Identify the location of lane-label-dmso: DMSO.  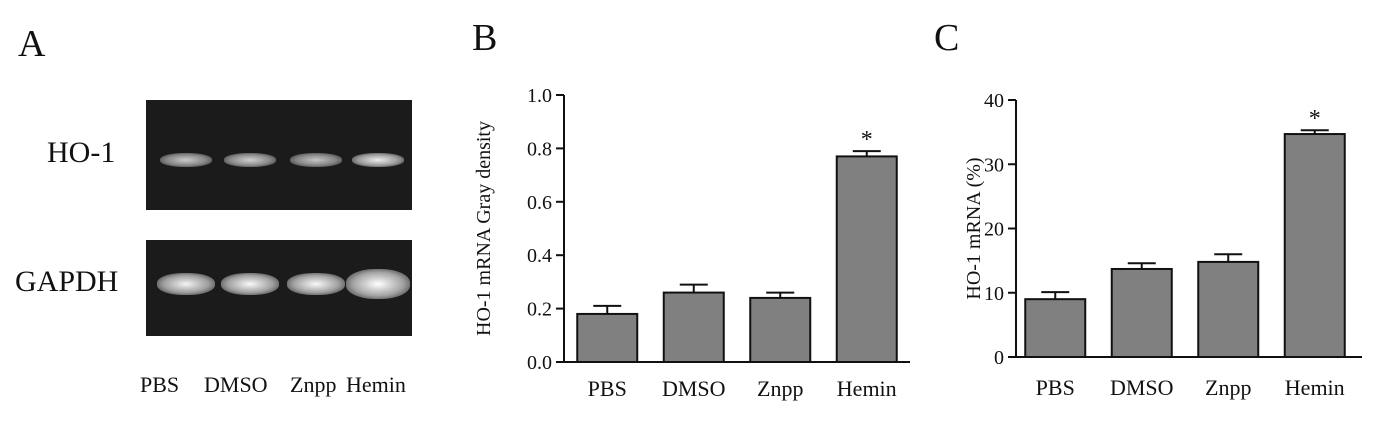
(236, 384).